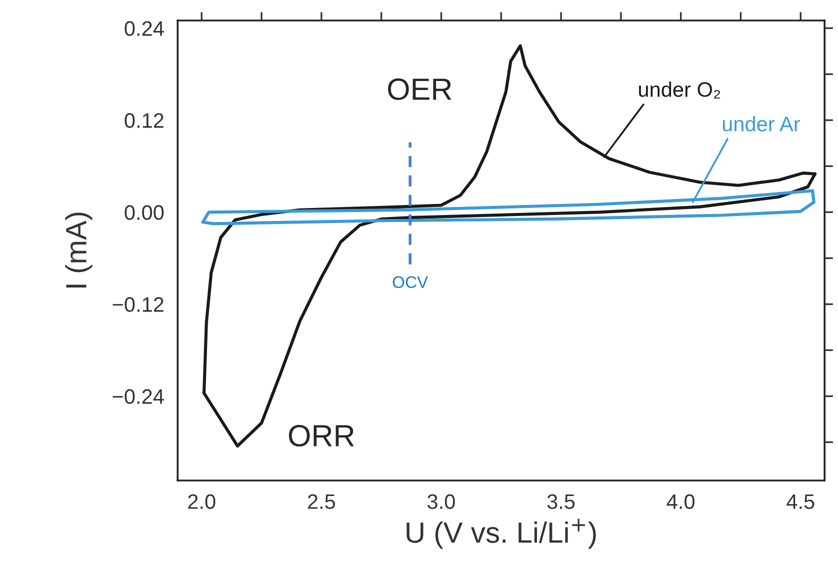 The image size is (838, 586). I want to click on text: under O₂, so click(679, 90).